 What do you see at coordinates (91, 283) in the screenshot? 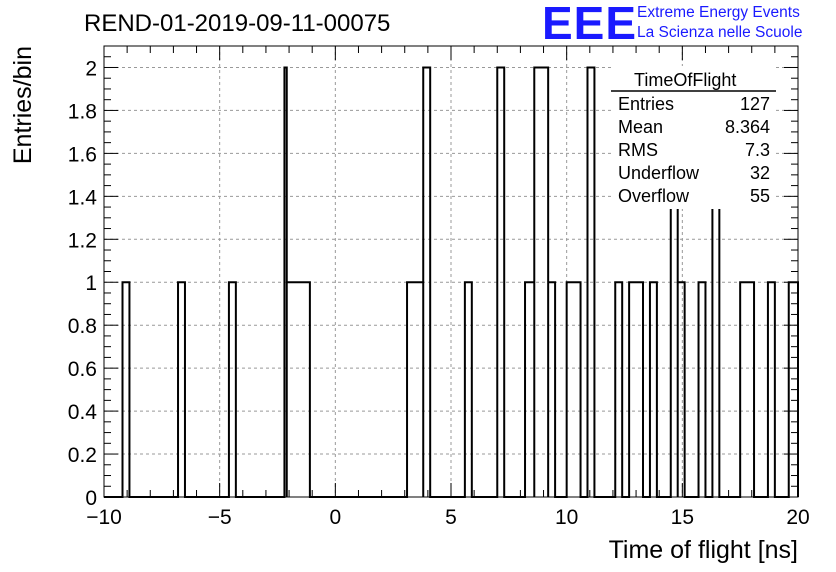
I see `y-tick-label: 1` at bounding box center [91, 283].